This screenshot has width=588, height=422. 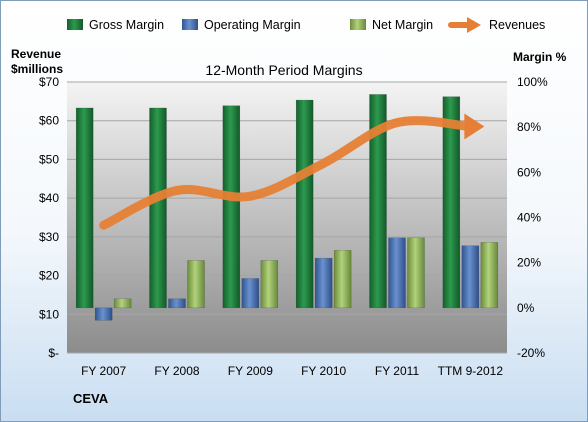 I want to click on legend-label-revenues: Revenues, so click(x=517, y=25).